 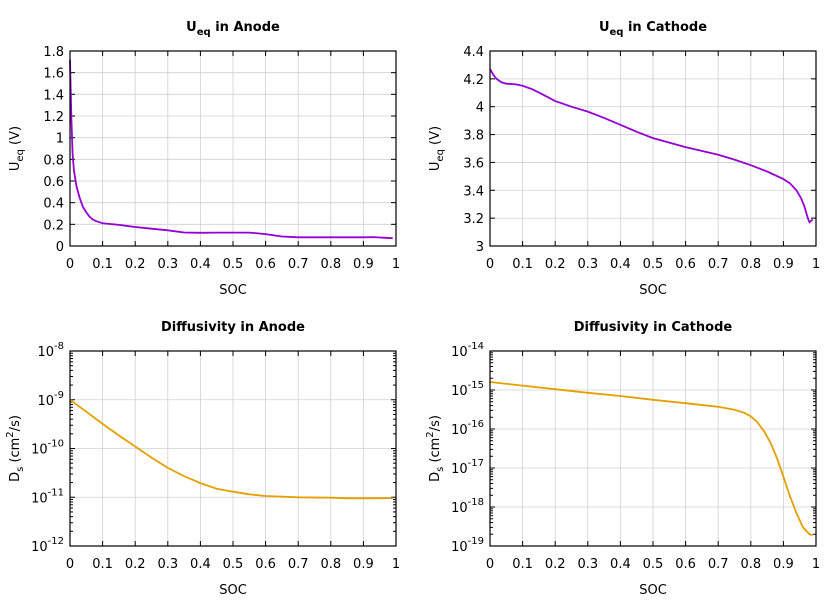 What do you see at coordinates (480, 108) in the screenshot?
I see `y-tick-label: 4` at bounding box center [480, 108].